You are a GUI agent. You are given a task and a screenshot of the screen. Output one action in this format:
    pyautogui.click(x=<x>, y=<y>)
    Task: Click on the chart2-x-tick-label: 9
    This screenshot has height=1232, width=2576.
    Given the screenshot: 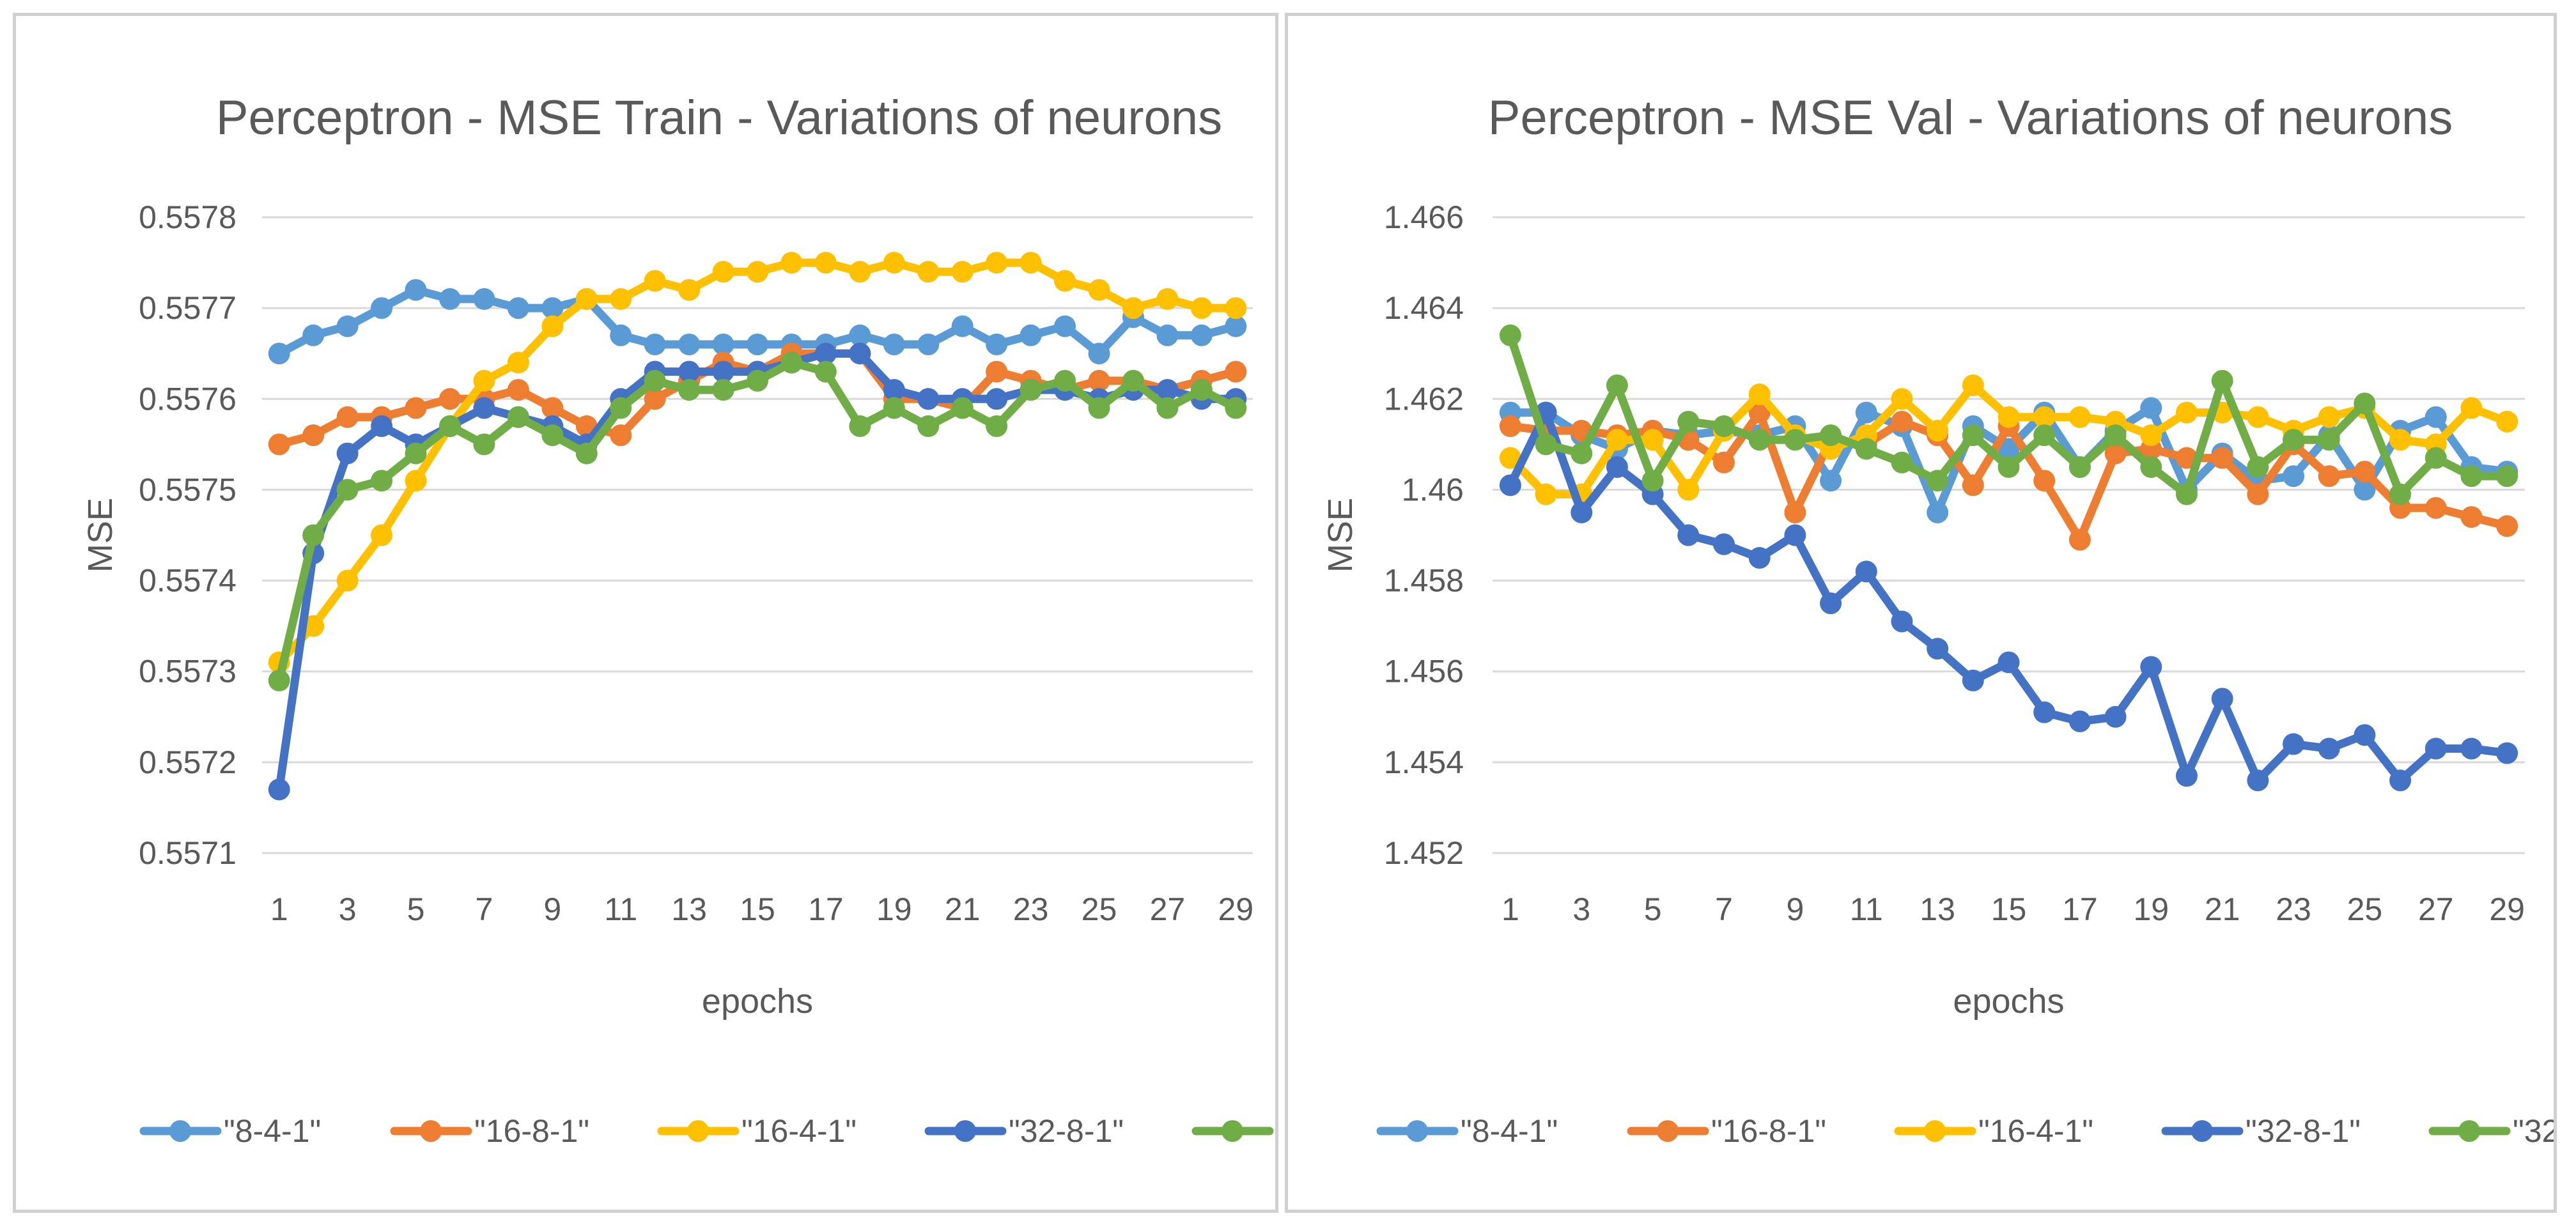 What is the action you would take?
    pyautogui.click(x=1795, y=909)
    